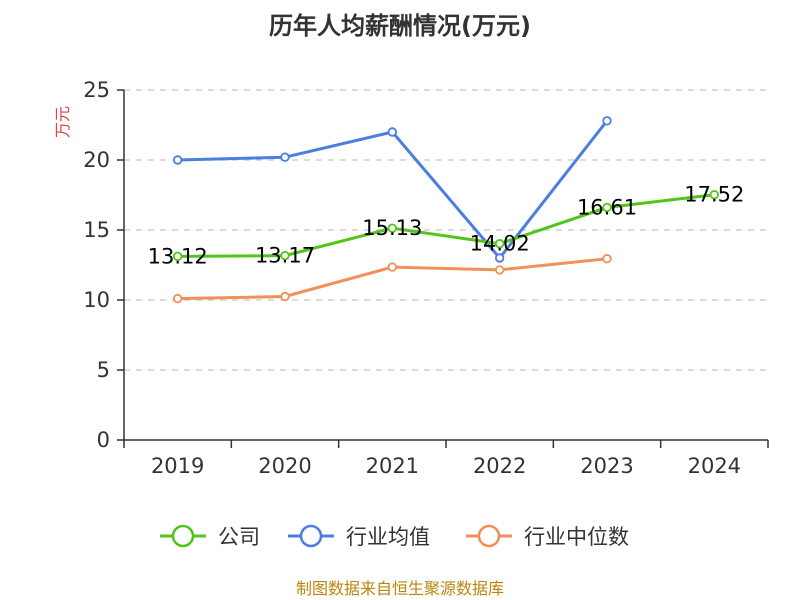 The height and width of the screenshot is (600, 800). I want to click on legend-label: 行业均值, so click(388, 537).